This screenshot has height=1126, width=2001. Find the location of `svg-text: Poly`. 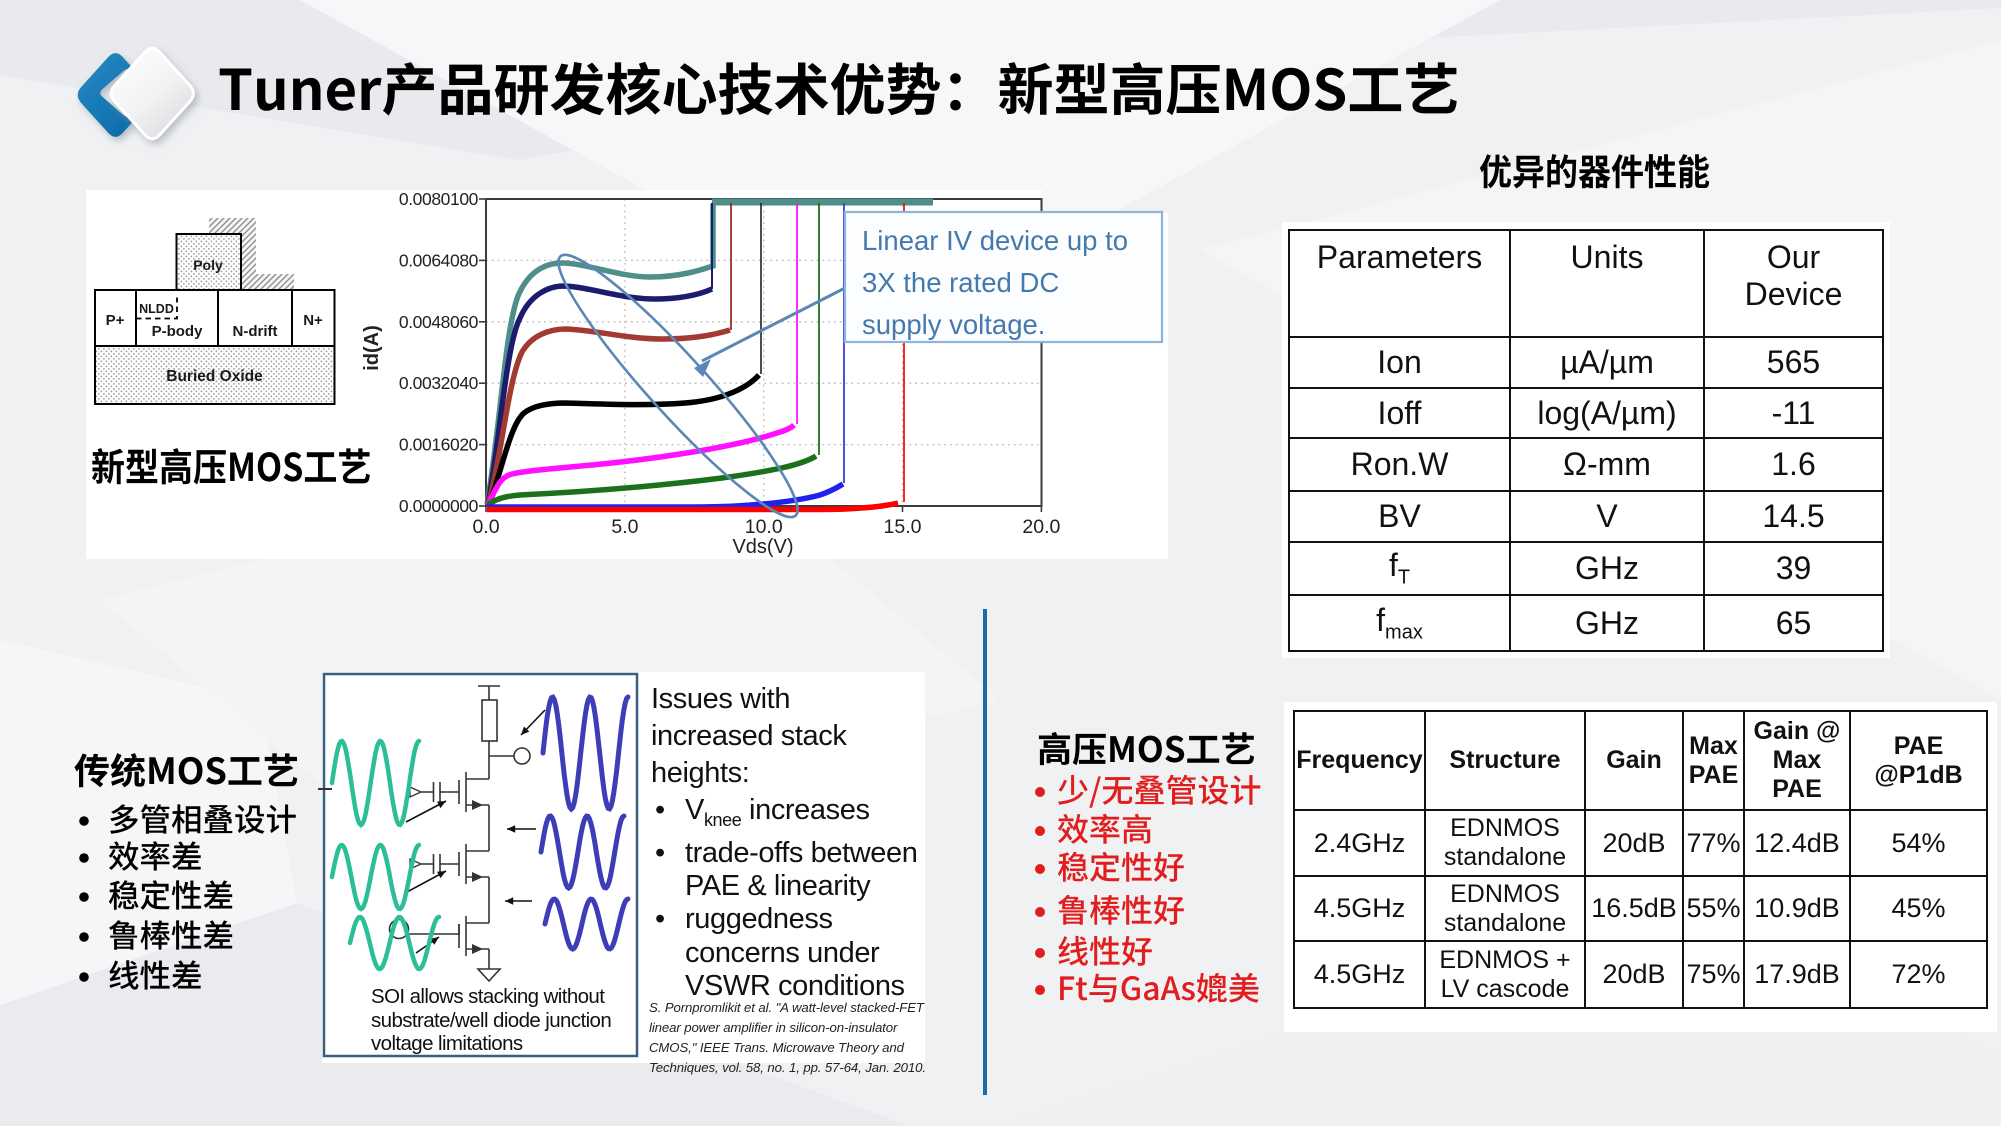

svg-text: Poly is located at coordinates (208, 265).